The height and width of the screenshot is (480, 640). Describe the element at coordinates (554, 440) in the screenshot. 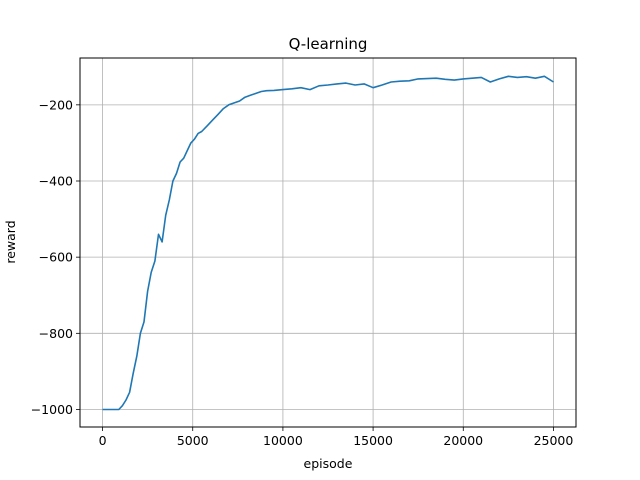

I see `x-tick-label: 25000` at that location.